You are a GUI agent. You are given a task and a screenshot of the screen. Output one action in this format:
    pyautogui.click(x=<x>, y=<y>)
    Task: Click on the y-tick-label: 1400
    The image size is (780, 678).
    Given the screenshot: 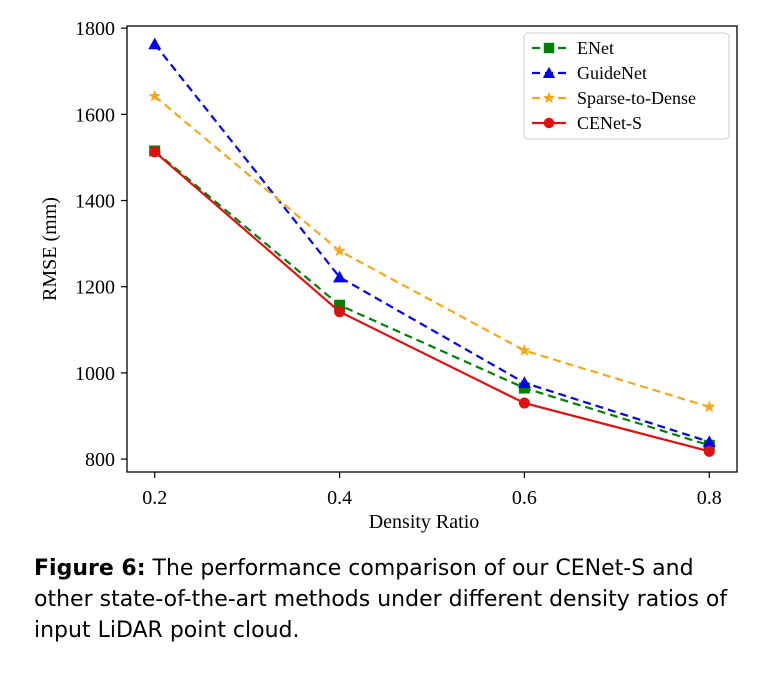 What is the action you would take?
    pyautogui.click(x=95, y=202)
    